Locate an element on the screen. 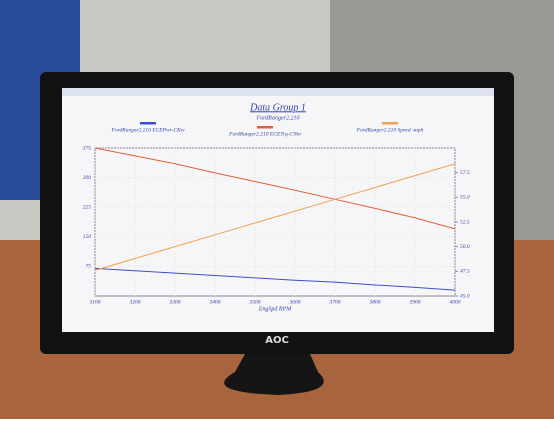 The image size is (554, 424). x-tick-label: 3600 is located at coordinates (295, 302).